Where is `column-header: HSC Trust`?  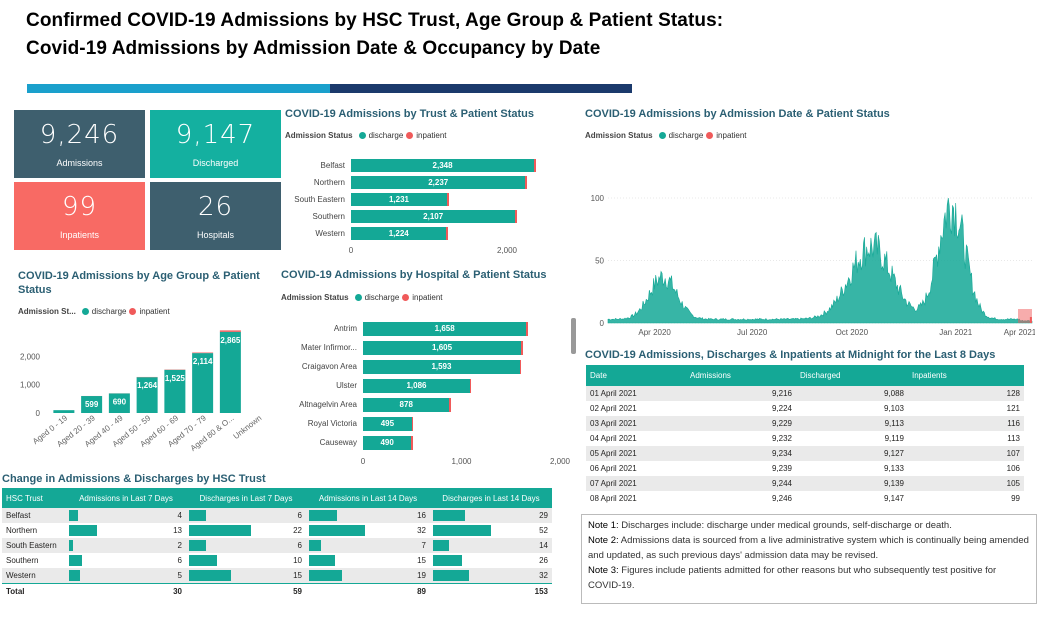
column-header: HSC Trust is located at coordinates (34, 498).